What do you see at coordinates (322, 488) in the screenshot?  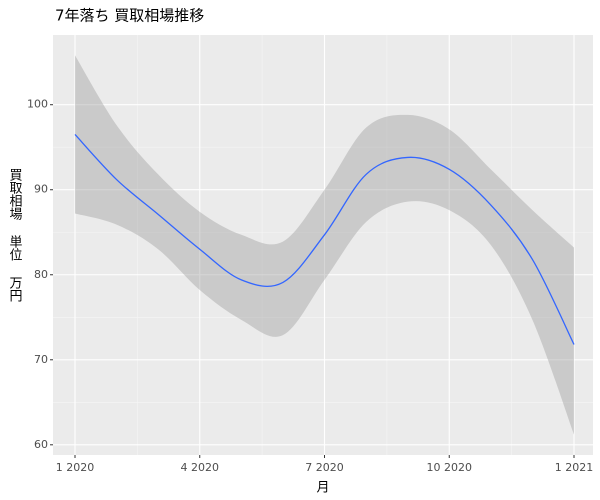 I see `x-axis-title: 月` at bounding box center [322, 488].